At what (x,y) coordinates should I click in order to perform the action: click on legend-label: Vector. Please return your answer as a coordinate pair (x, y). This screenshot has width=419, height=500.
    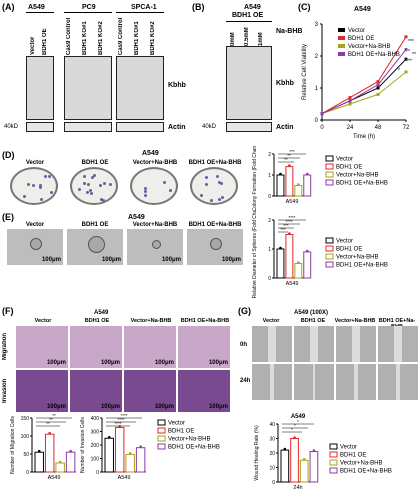
    Looking at the image, I should click on (176, 424).